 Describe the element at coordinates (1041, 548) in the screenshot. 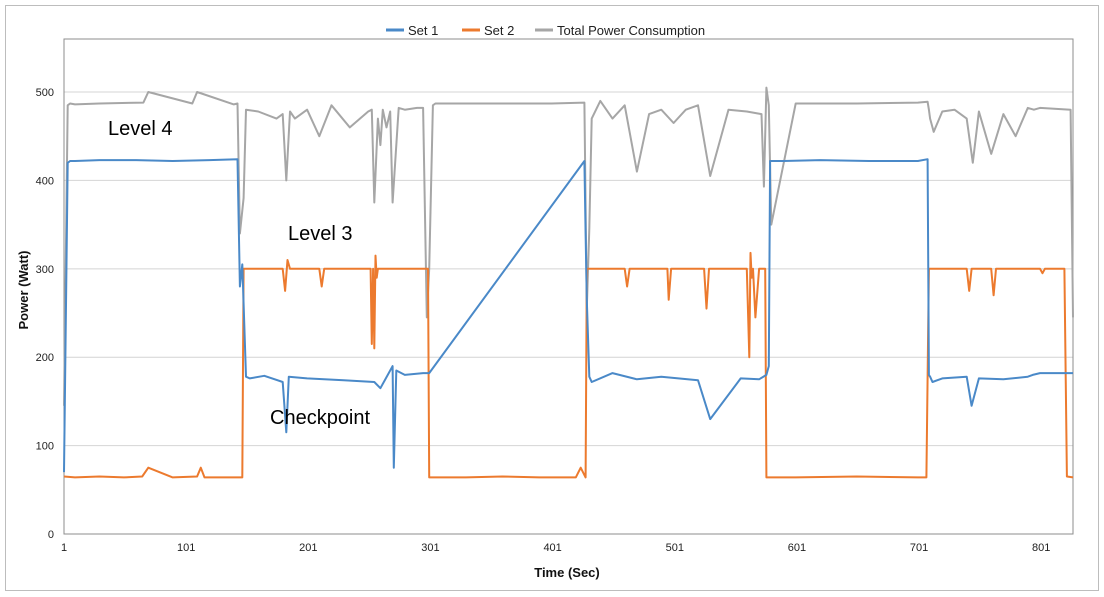

I see `x-tick-label: 801` at that location.